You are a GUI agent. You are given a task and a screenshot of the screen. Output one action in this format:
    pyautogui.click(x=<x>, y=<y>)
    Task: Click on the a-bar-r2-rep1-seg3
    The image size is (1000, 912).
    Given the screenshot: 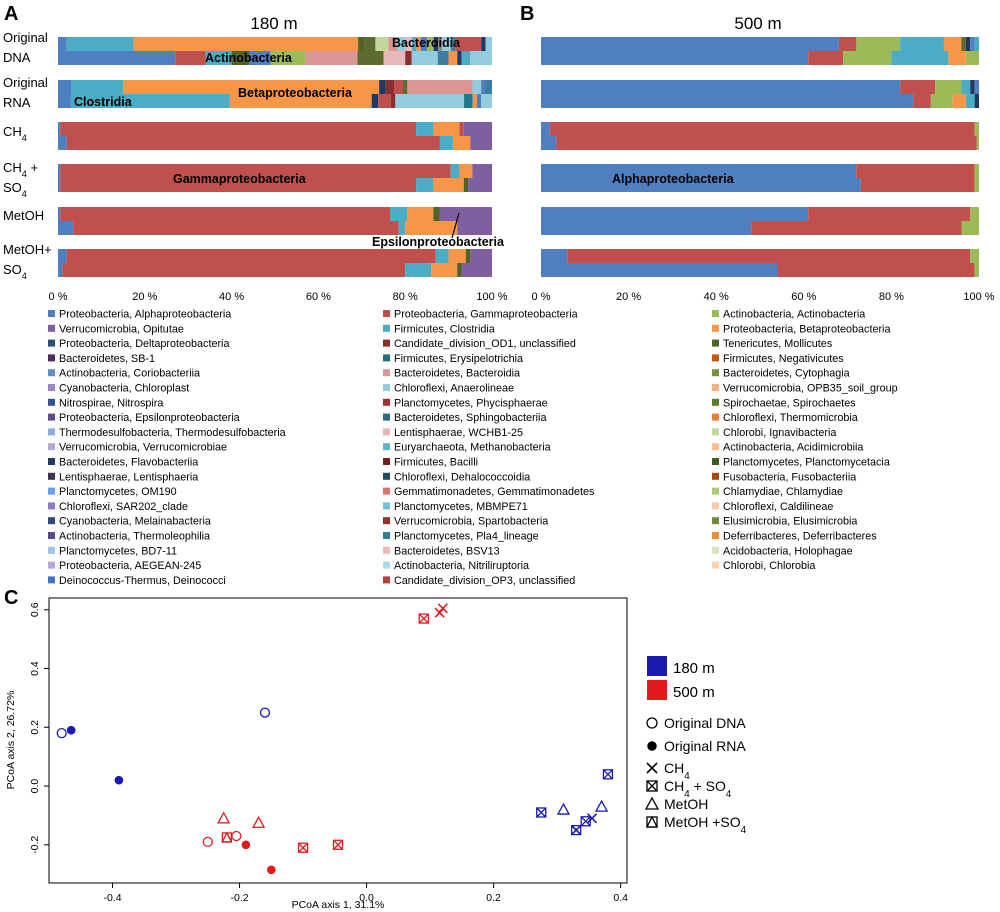 What is the action you would take?
    pyautogui.click(x=461, y=143)
    